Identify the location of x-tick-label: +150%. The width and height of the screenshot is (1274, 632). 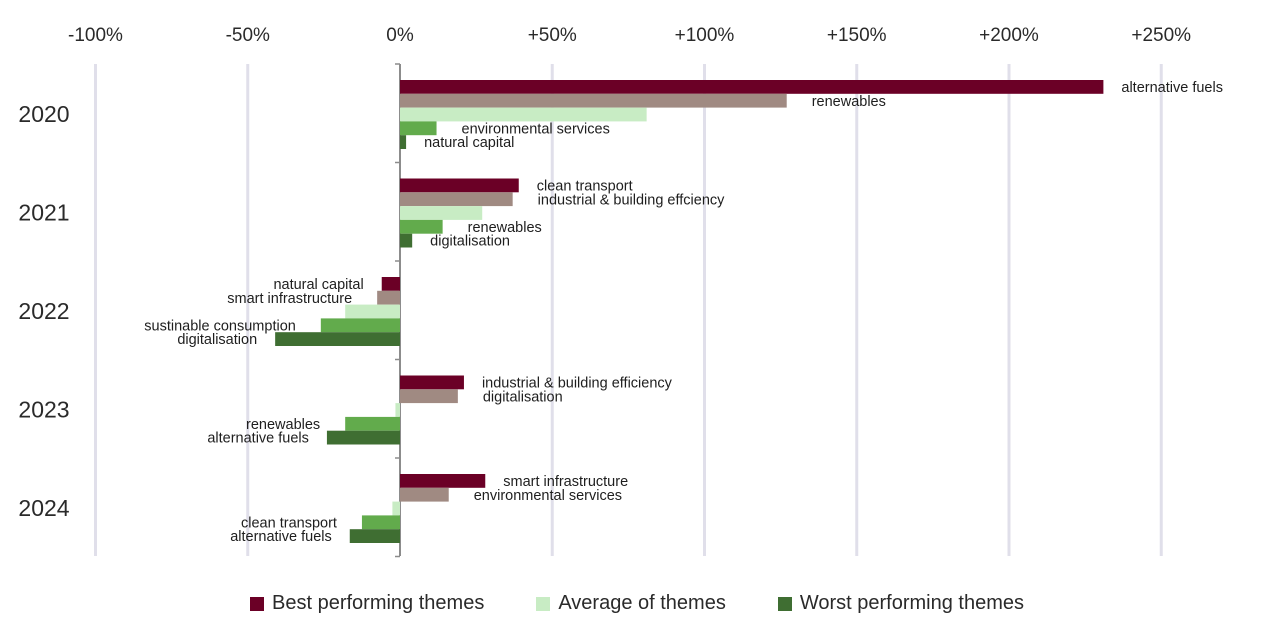
(857, 35).